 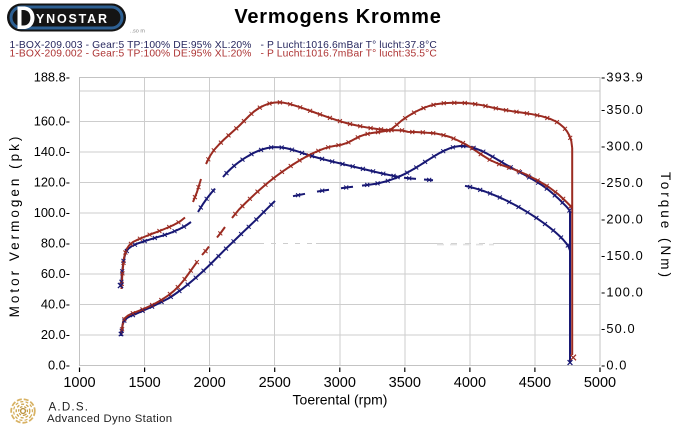 What do you see at coordinates (14, 226) in the screenshot?
I see `svg-text: Motor Vermogen (pk)` at bounding box center [14, 226].